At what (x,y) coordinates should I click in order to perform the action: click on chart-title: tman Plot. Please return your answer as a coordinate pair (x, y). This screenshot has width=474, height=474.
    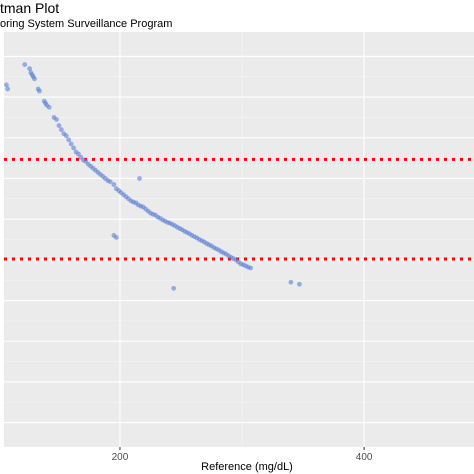
    Looking at the image, I should click on (30, 8).